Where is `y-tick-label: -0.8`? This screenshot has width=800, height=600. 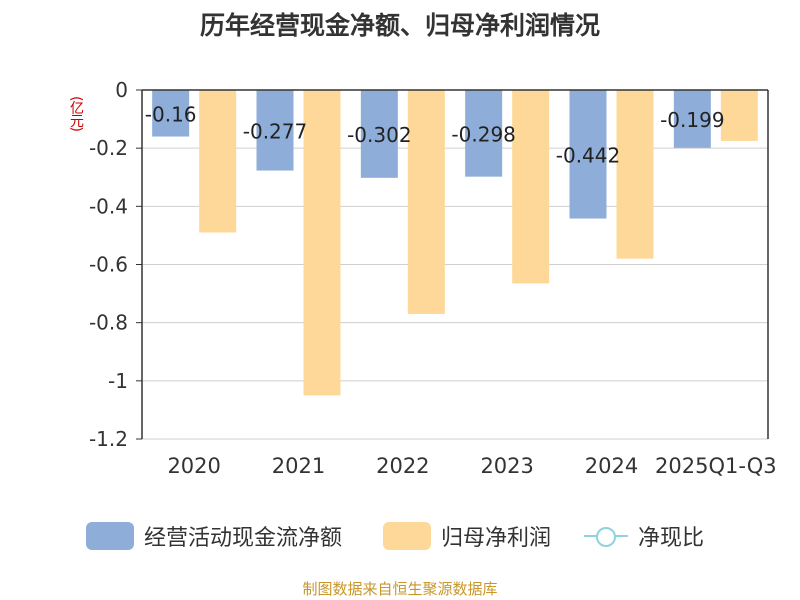
y-tick-label: -0.8 is located at coordinates (108, 323).